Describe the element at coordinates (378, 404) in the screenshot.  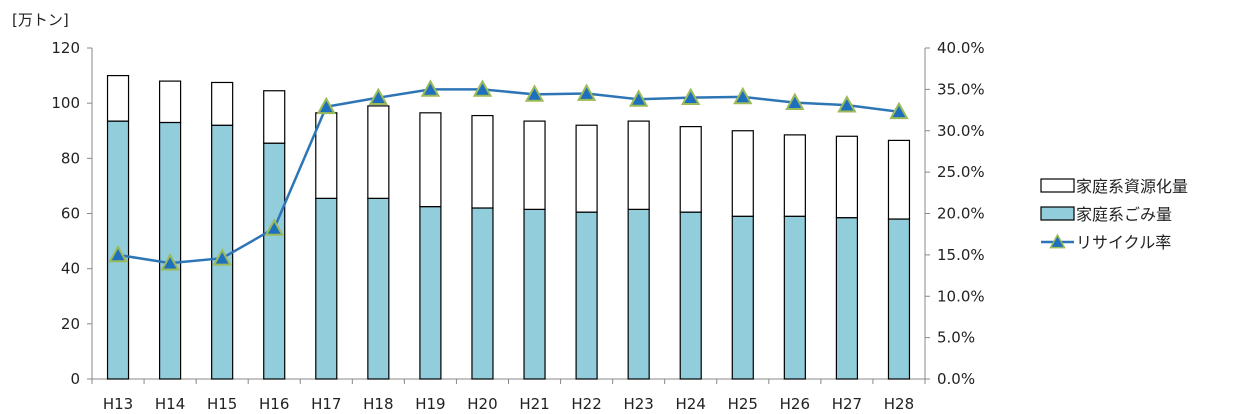
I see `x-tick-label: H18` at that location.